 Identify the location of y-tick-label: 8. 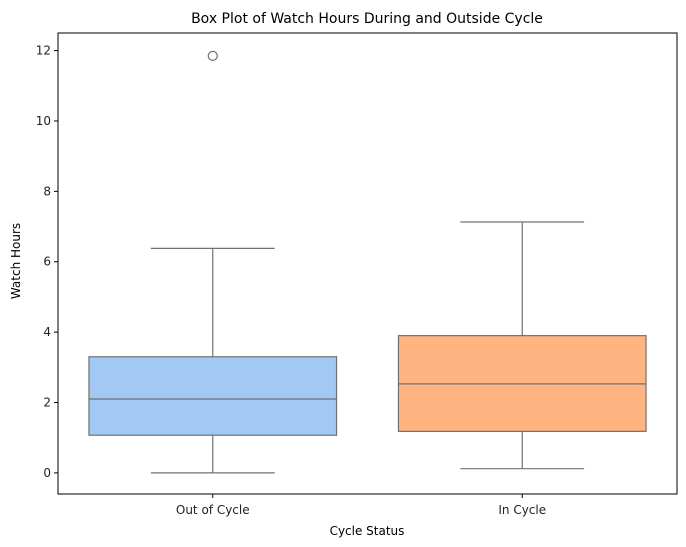
(47, 191).